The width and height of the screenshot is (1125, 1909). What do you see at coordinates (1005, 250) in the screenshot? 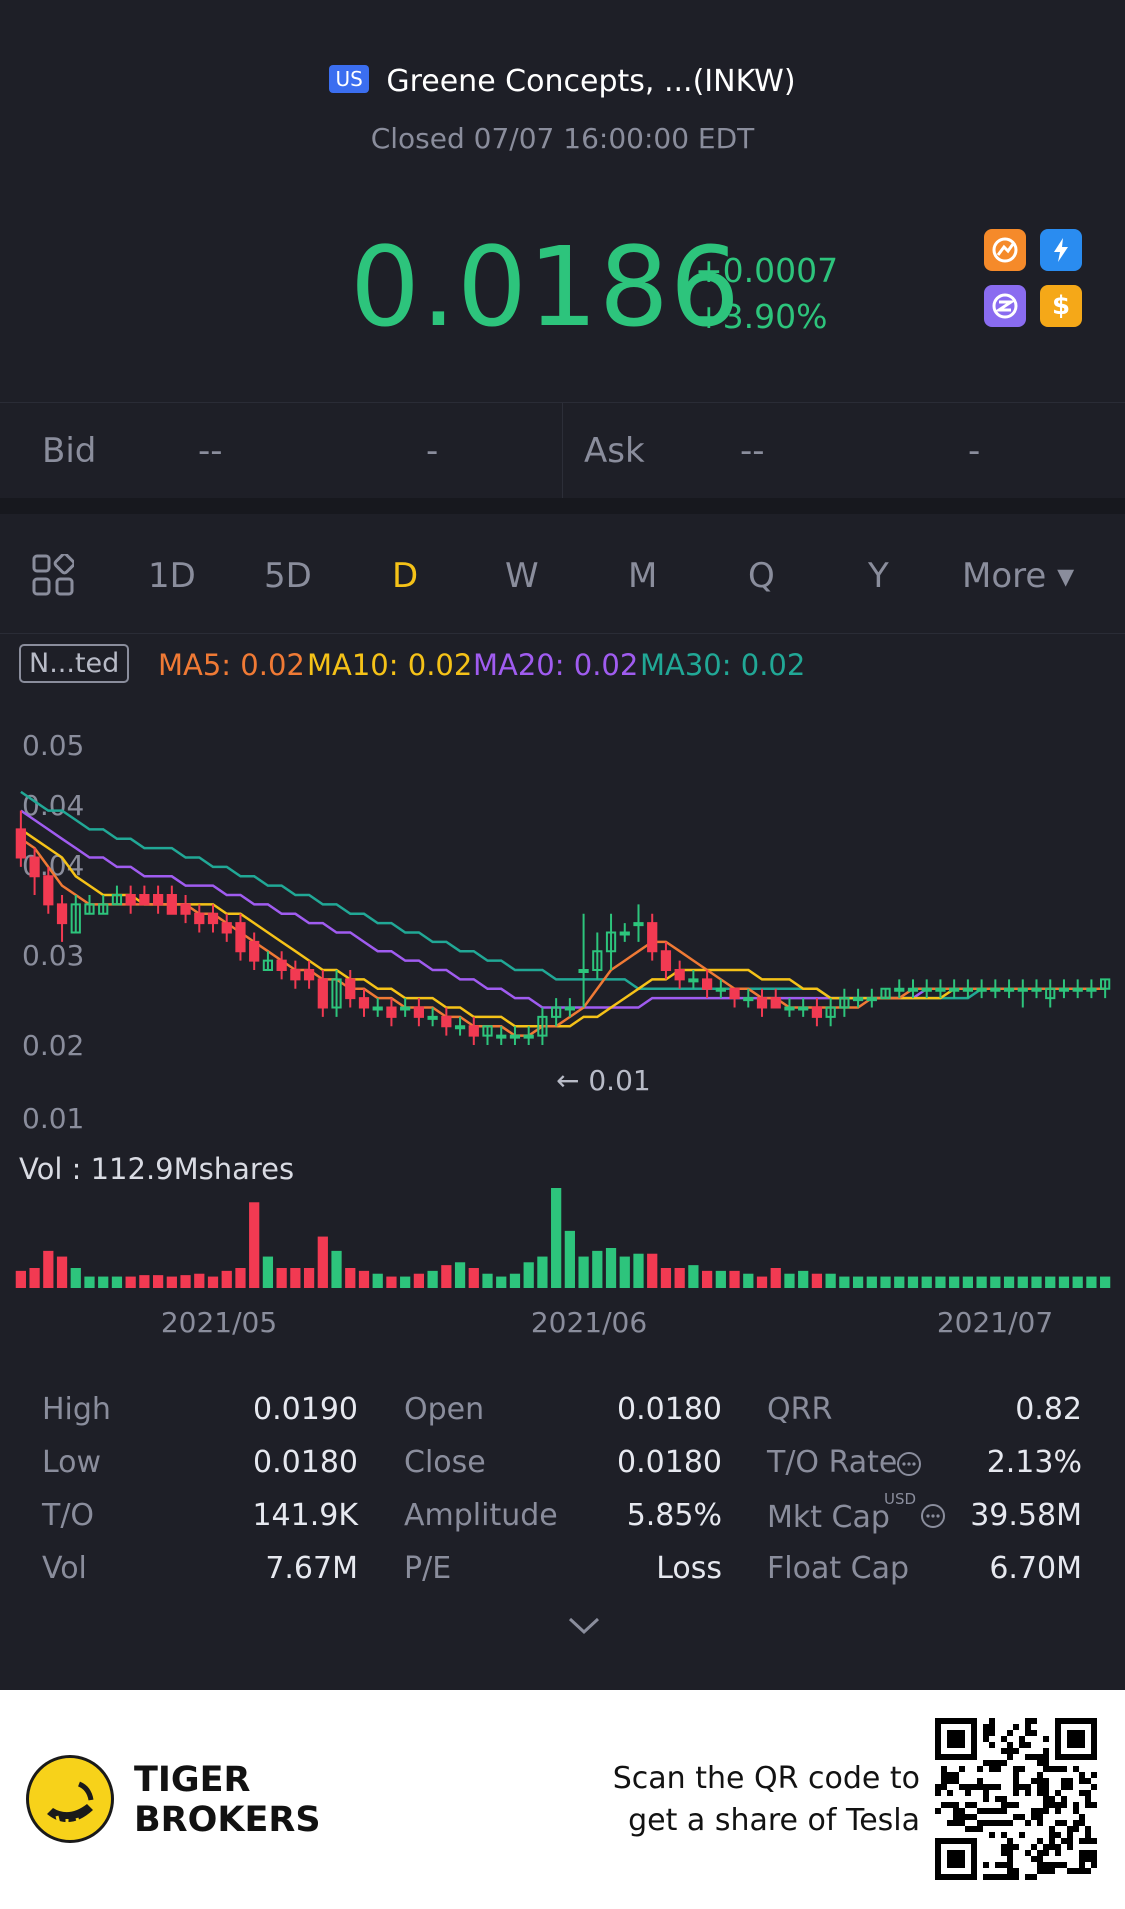
I see `orange-badge-icon` at bounding box center [1005, 250].